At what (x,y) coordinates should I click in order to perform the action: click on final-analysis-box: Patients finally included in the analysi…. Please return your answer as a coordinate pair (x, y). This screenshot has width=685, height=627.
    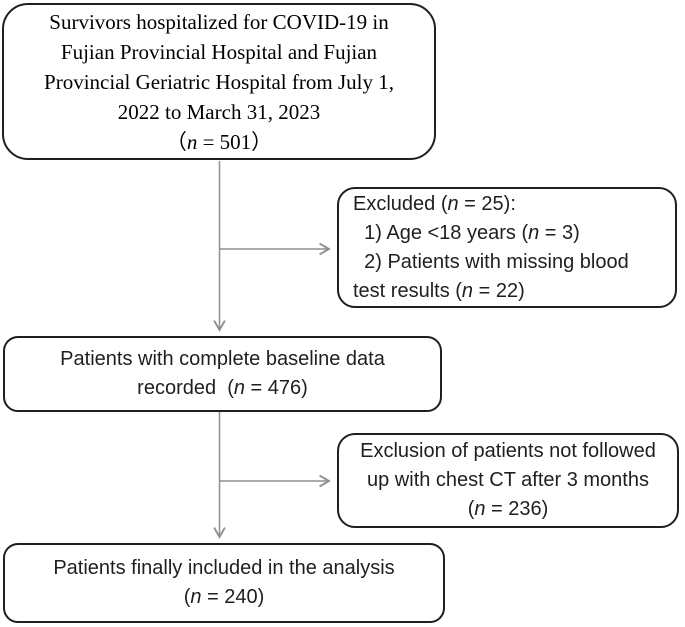
    Looking at the image, I should click on (224, 583).